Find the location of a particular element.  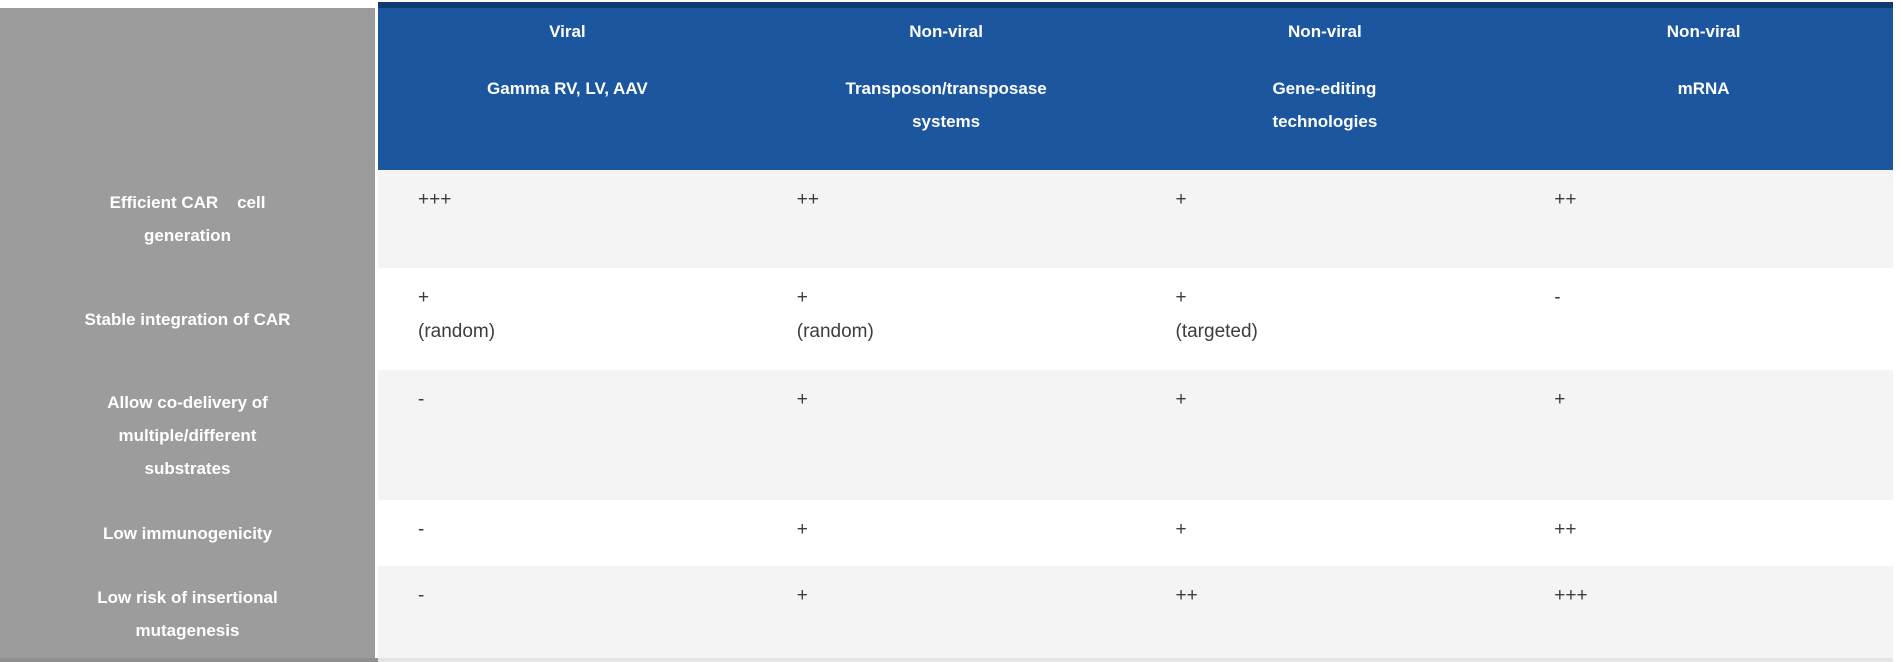

row-label-insertional-mutagenesis: Low risk of insertional mutagenesis is located at coordinates (189, 614).